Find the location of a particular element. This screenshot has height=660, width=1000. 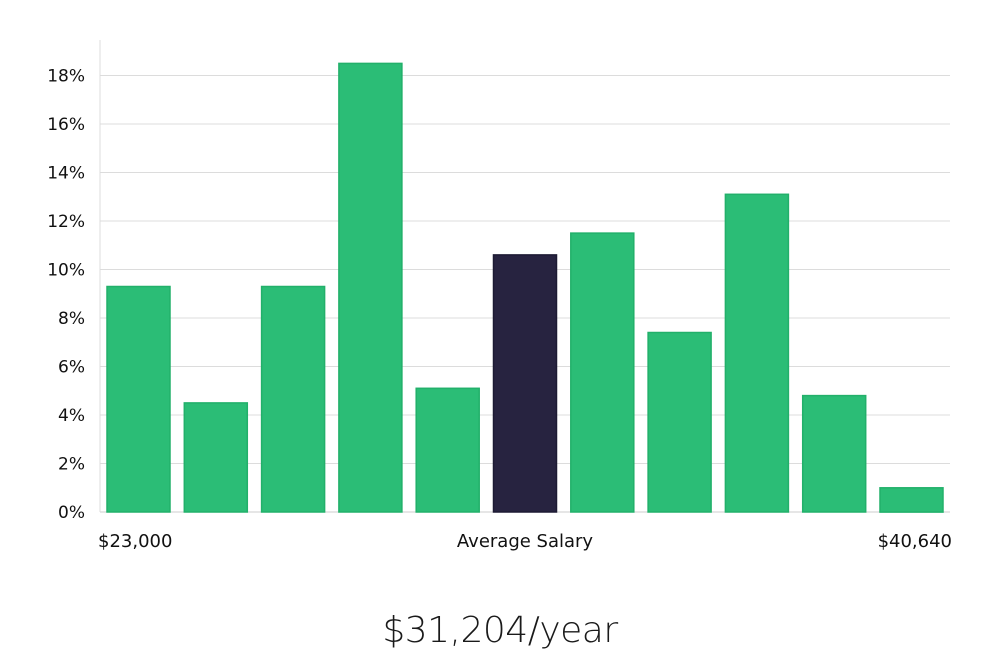

y-axis-tick-labels: 0% 2% 4% 6% 8% 10% 12% 14% 16% 18% is located at coordinates (66, 295).